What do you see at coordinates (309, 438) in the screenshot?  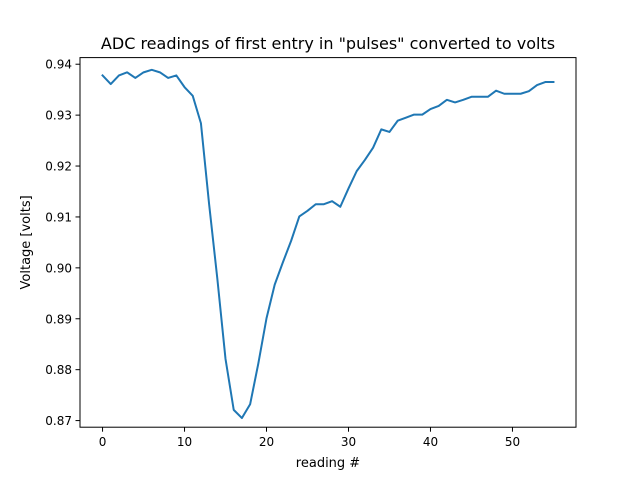 I see `x-axis: 0 10 20 30 40 50` at bounding box center [309, 438].